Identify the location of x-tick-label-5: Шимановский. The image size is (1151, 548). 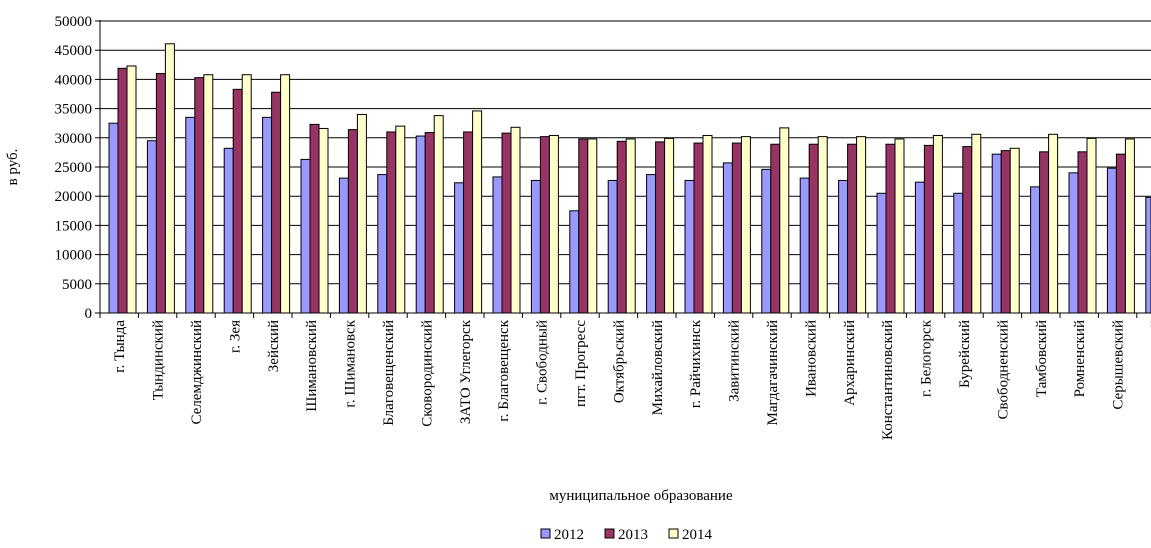
(312, 366).